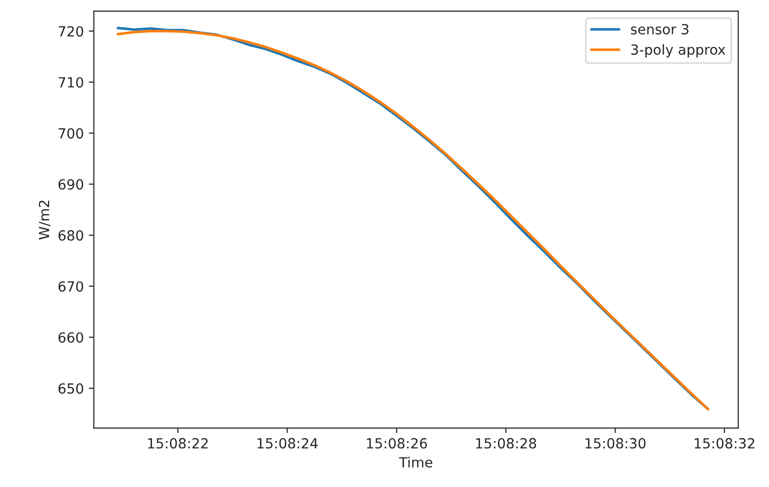 The width and height of the screenshot is (769, 487). What do you see at coordinates (71, 286) in the screenshot?
I see `y-tick-label: 670` at bounding box center [71, 286].